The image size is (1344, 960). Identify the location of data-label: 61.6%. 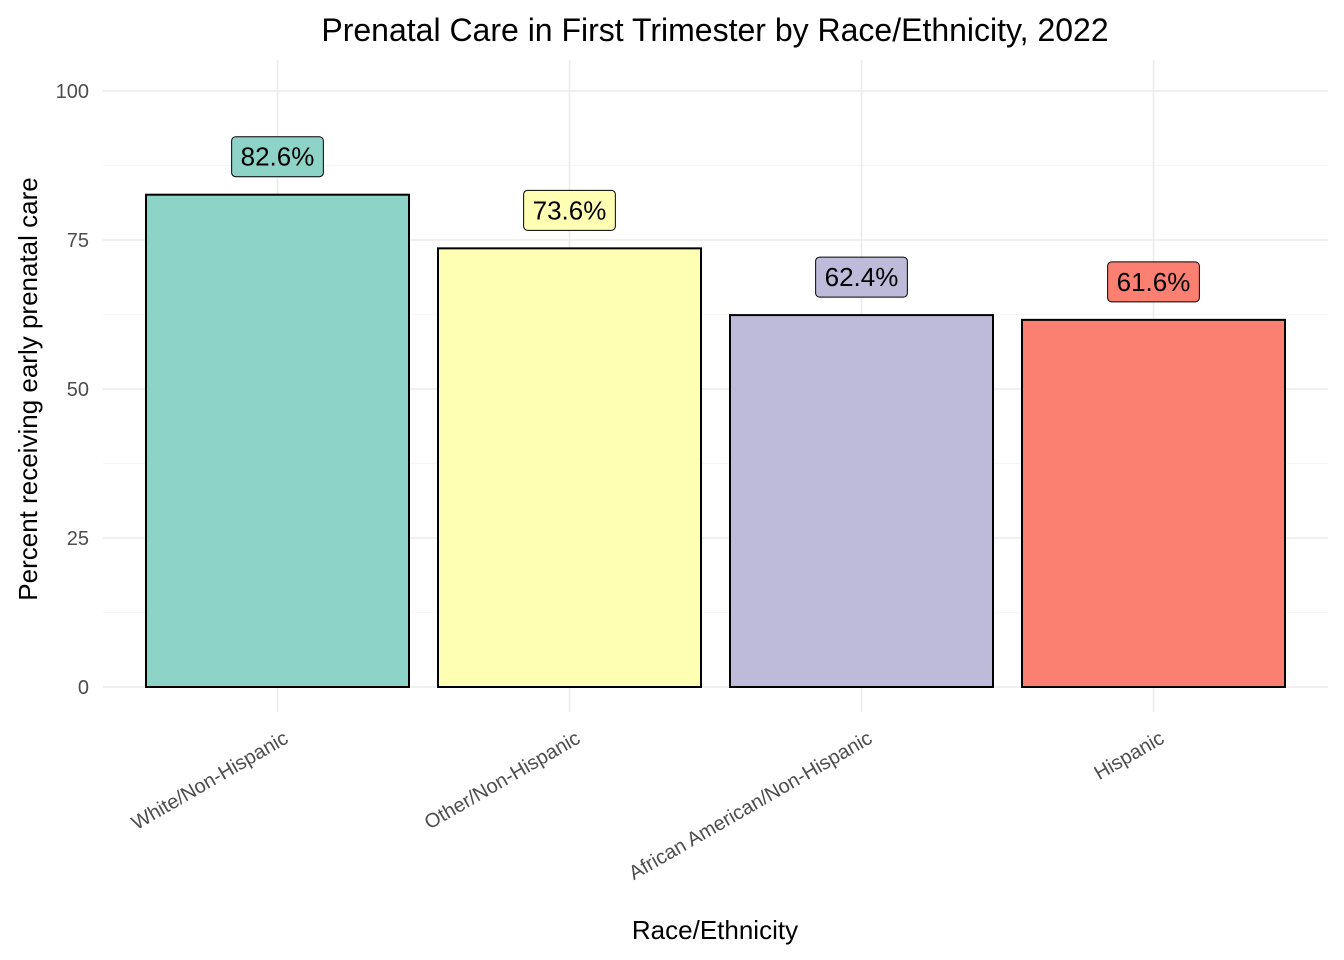
(1153, 282).